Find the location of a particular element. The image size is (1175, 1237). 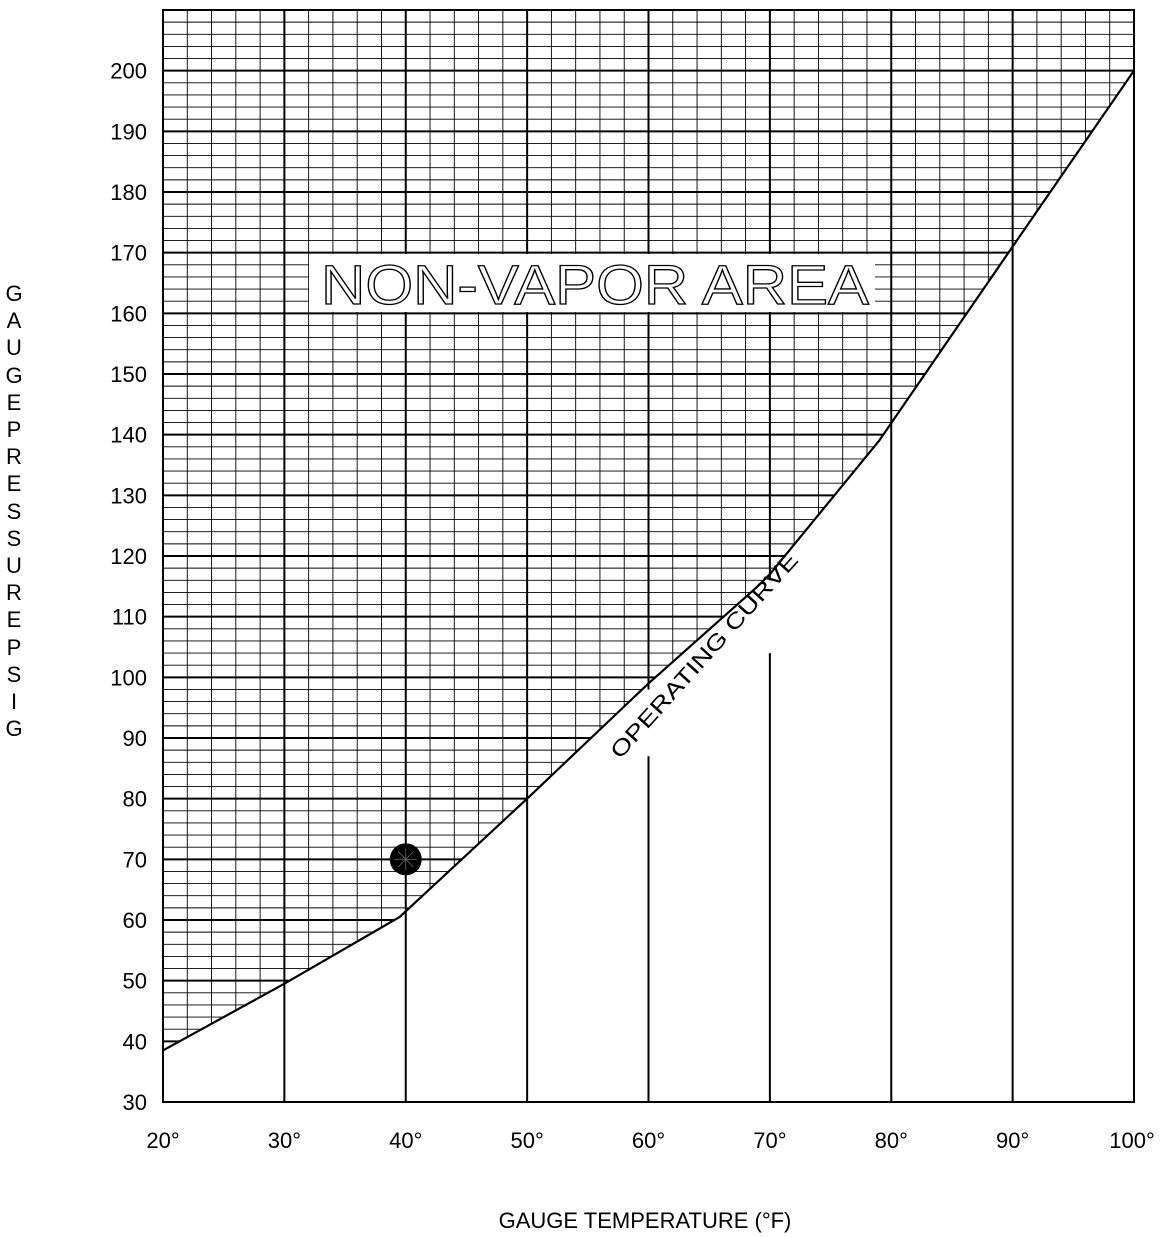

y-tick-label: 30 is located at coordinates (135, 1102).